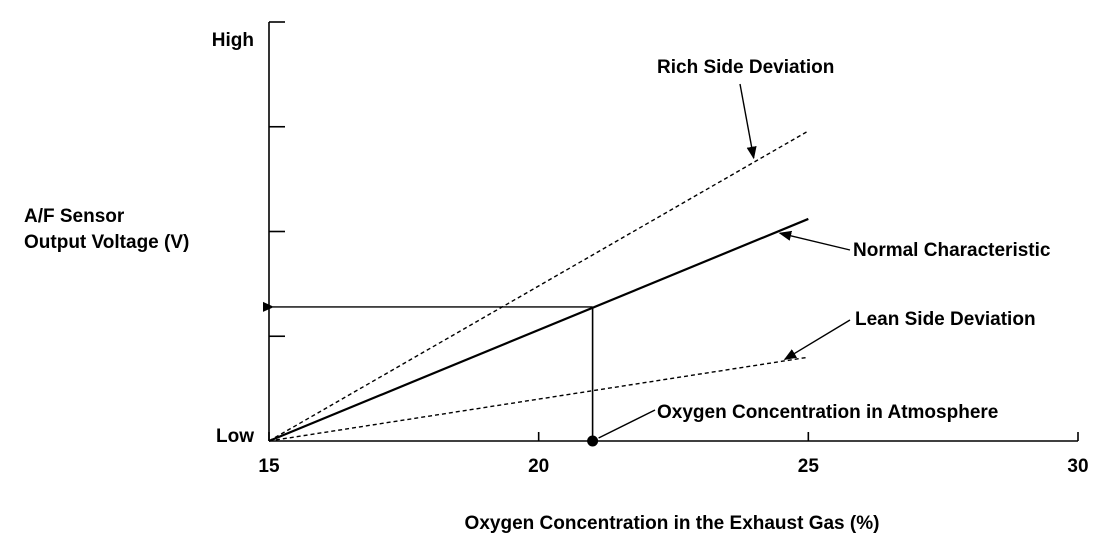  What do you see at coordinates (538, 466) in the screenshot?
I see `x-tick-label-20: 20` at bounding box center [538, 466].